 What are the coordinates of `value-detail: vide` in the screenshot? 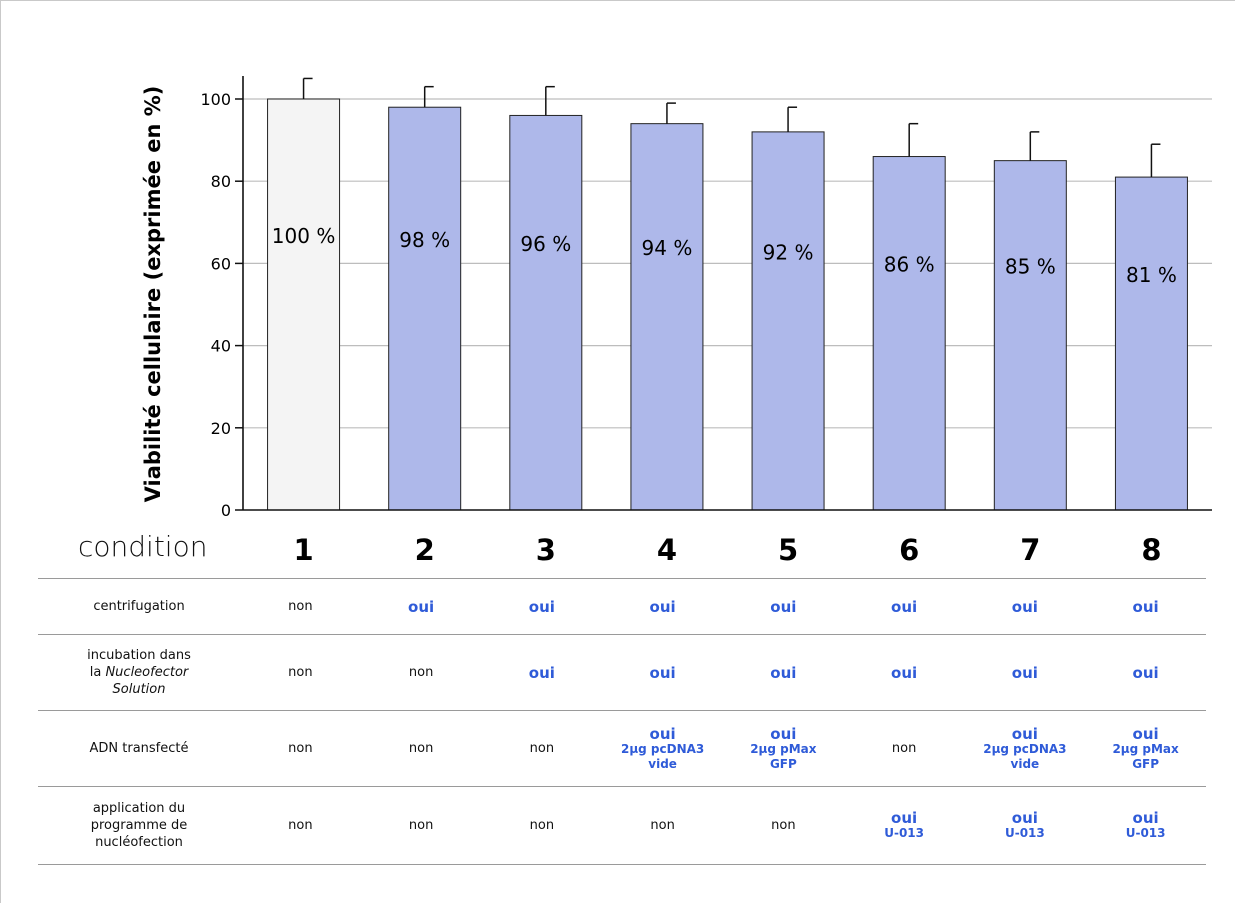 It's located at (662, 763).